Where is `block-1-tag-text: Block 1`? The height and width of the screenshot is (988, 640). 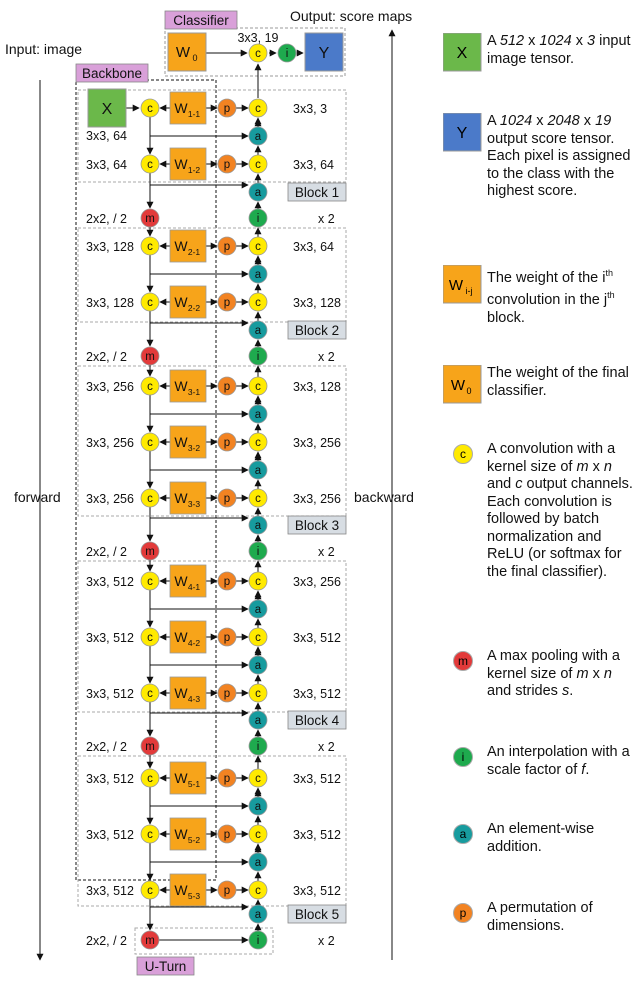
block-1-tag-text: Block 1 is located at coordinates (317, 192).